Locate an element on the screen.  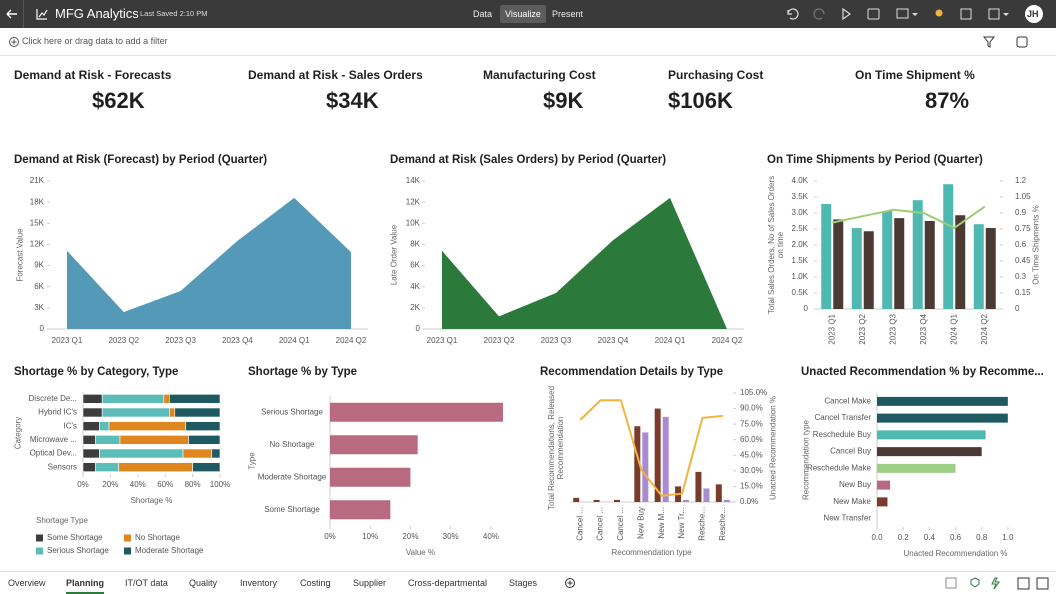
mode-tab: Visualize is located at coordinates (523, 14).